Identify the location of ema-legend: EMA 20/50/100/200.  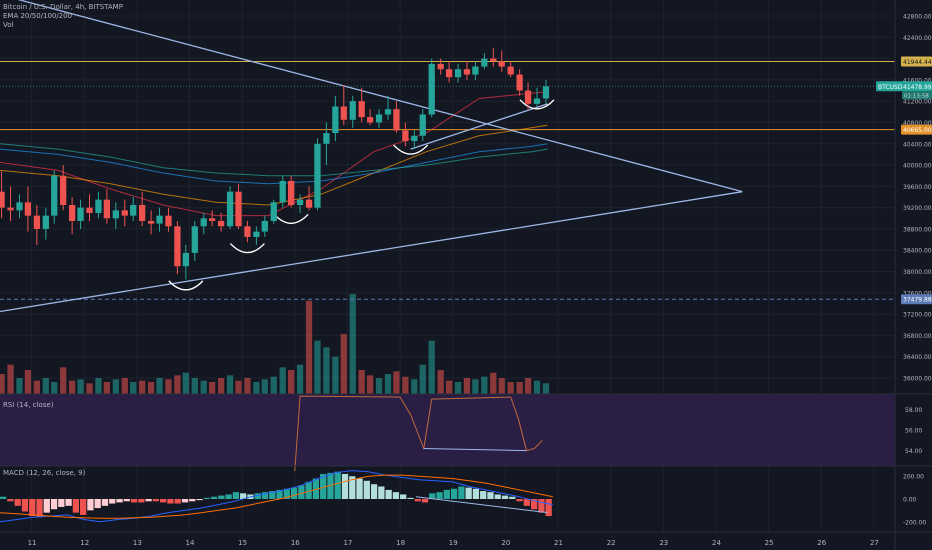
(38, 16).